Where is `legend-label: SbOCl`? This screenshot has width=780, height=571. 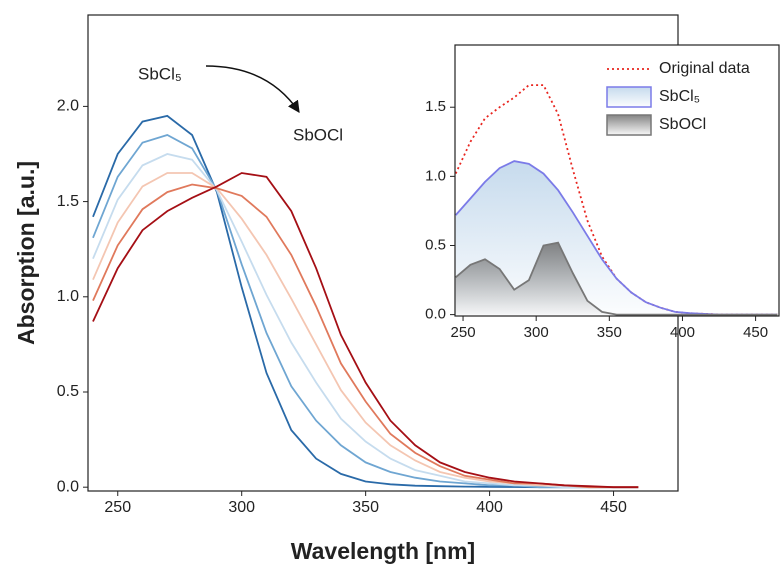
legend-label: SbOCl is located at coordinates (682, 124).